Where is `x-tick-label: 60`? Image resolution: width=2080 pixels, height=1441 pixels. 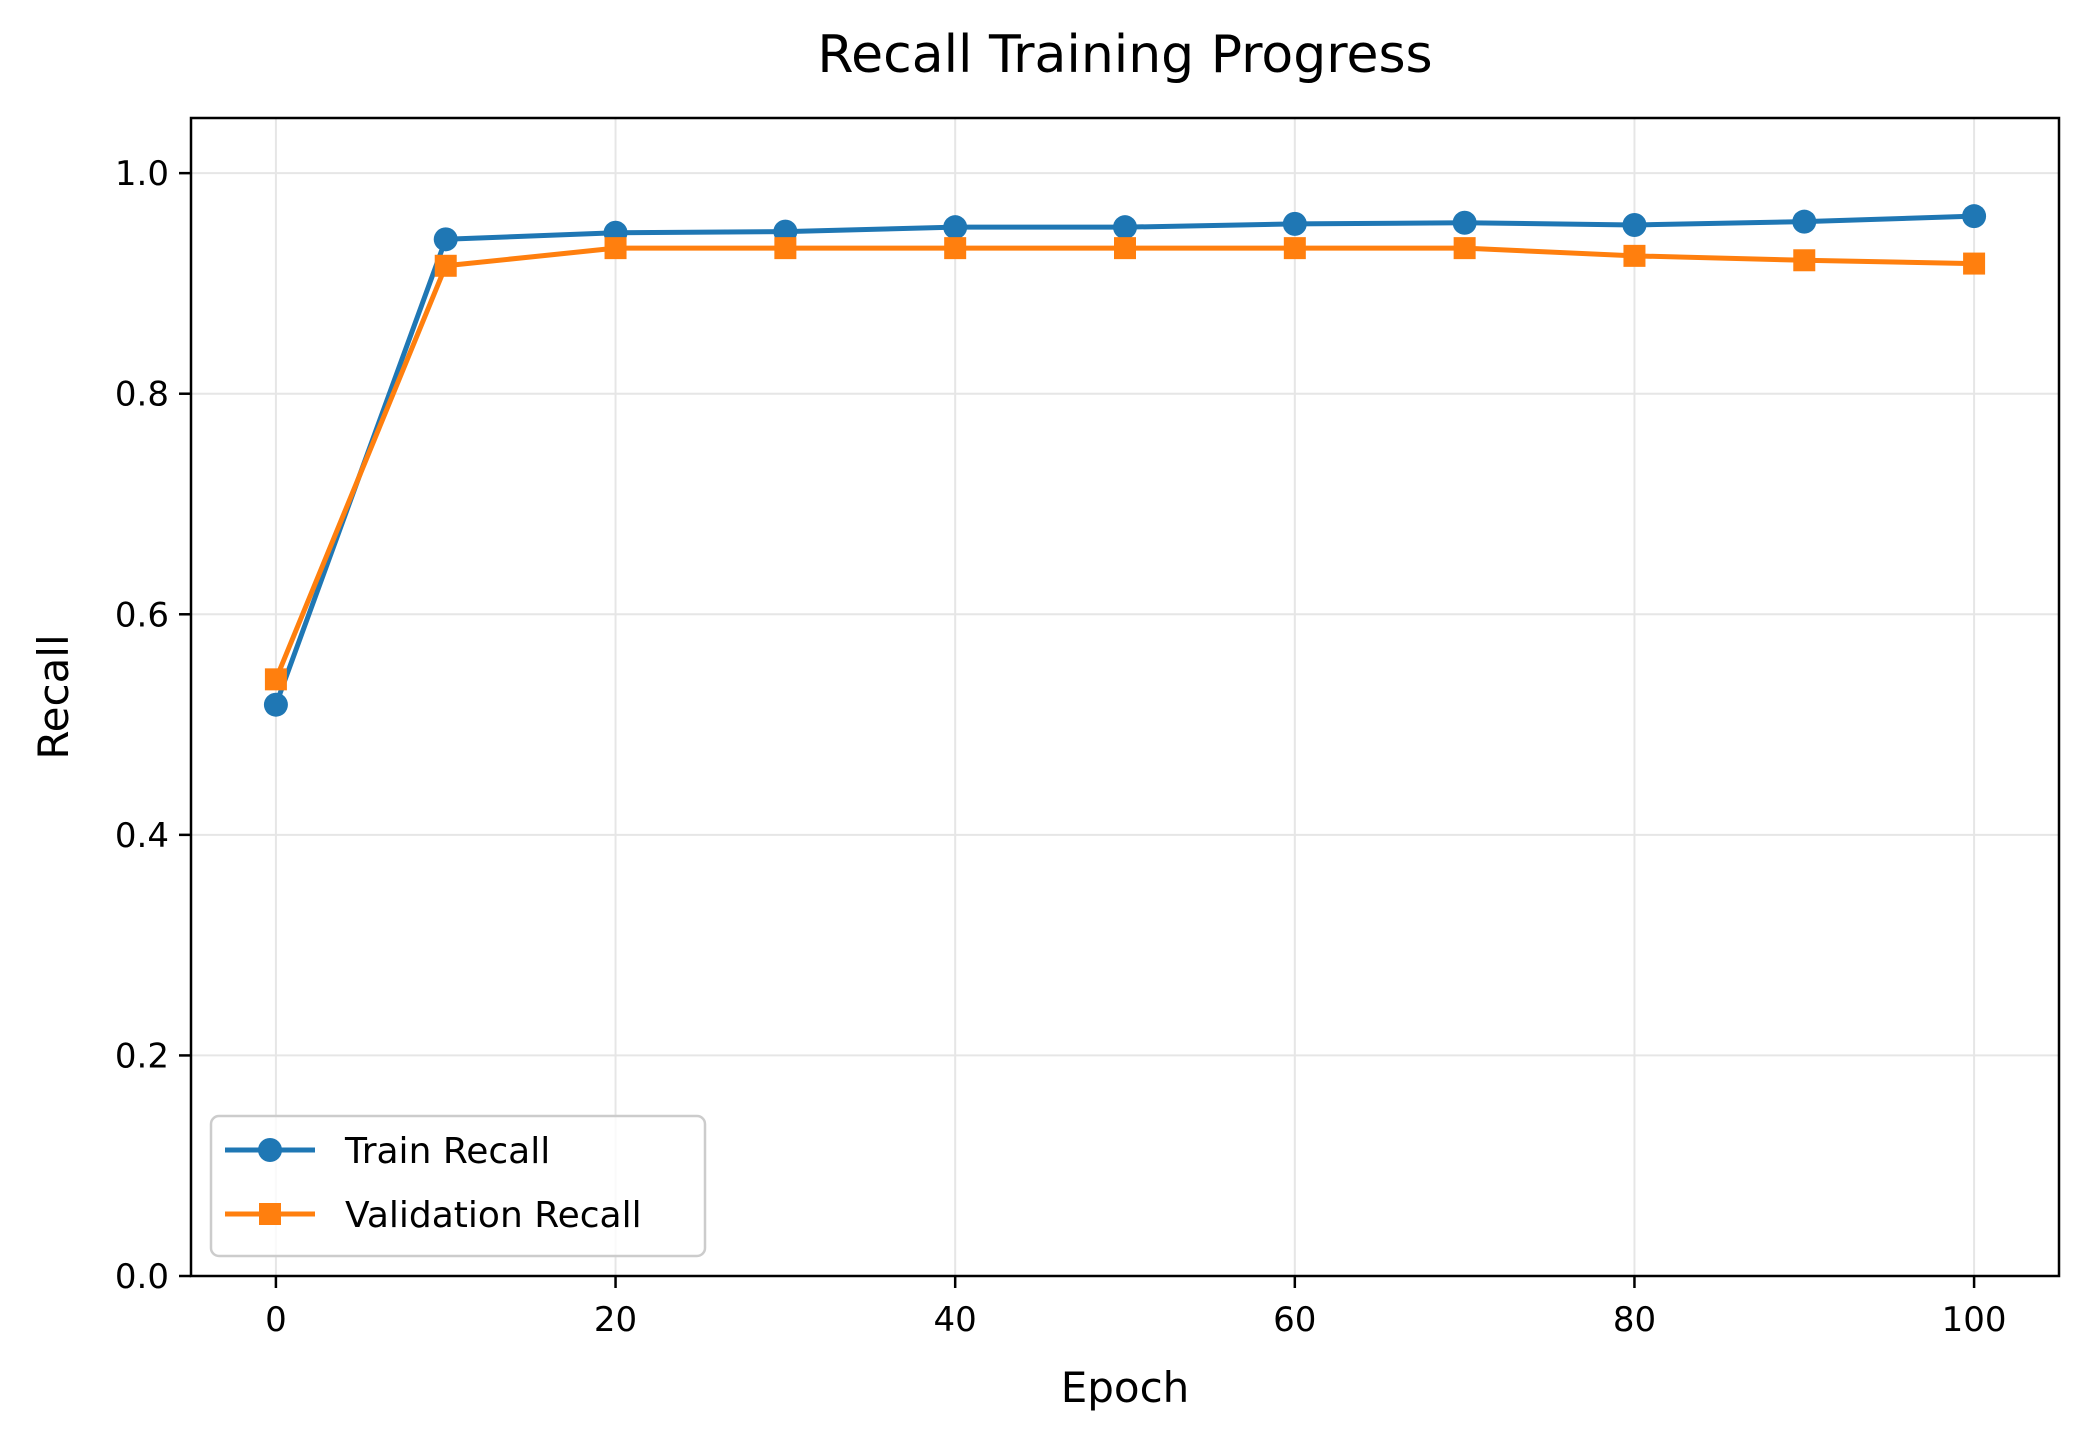 x-tick-label: 60 is located at coordinates (1294, 1320).